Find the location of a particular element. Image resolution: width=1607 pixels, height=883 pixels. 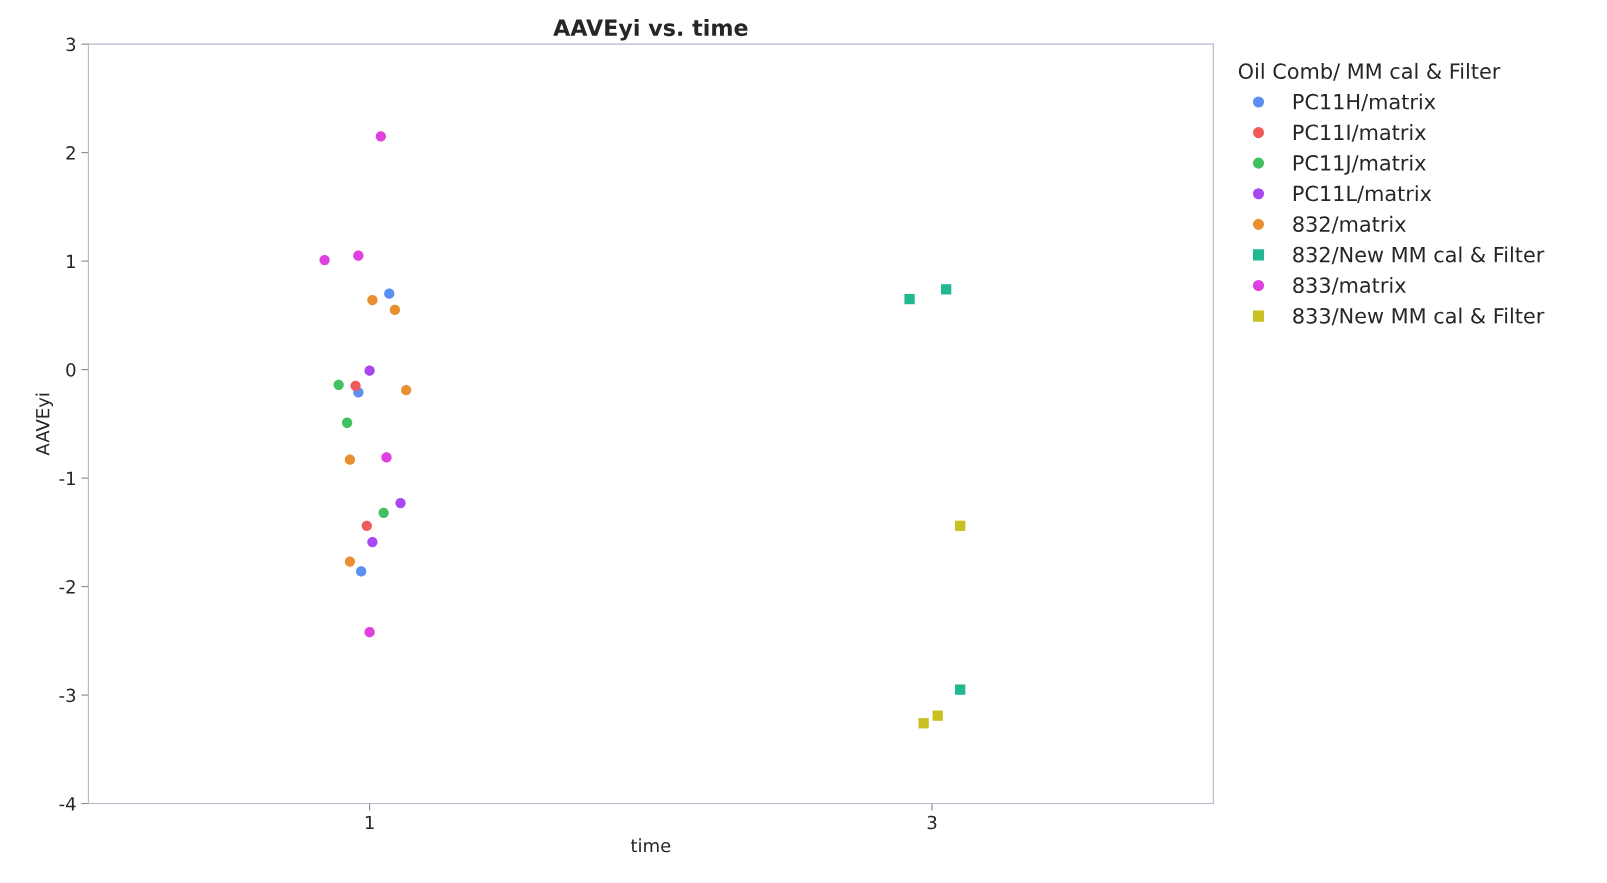

legend-label: PC11H/matrix is located at coordinates (1364, 102).